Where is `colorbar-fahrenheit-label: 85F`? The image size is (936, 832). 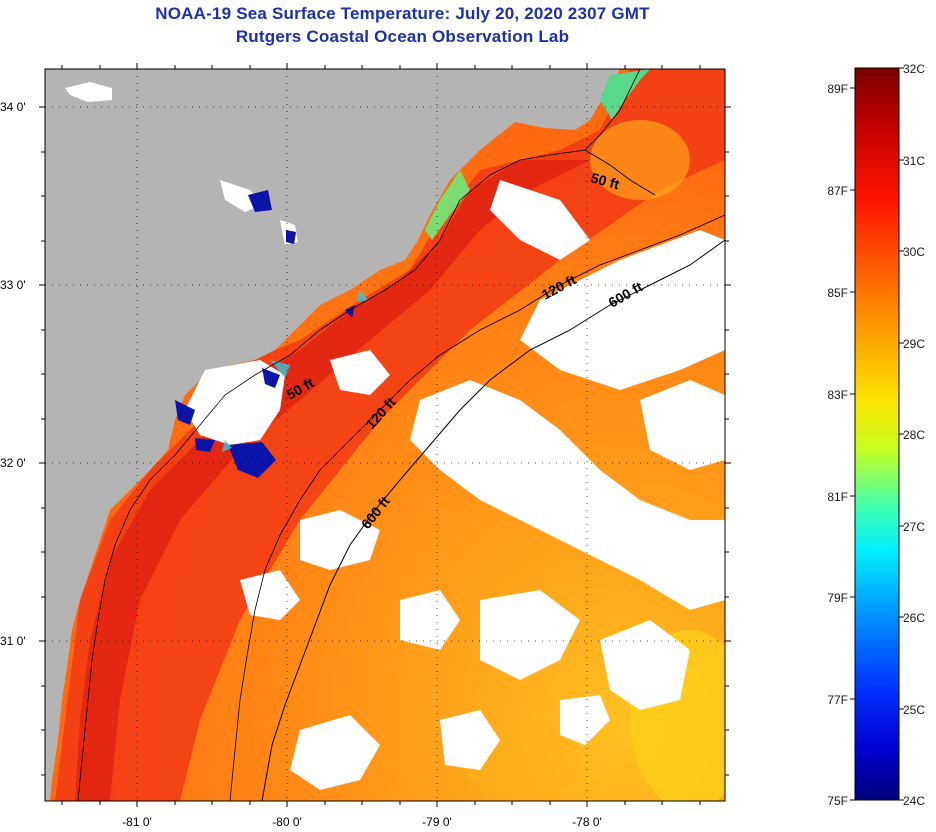
colorbar-fahrenheit-label: 85F is located at coordinates (837, 293).